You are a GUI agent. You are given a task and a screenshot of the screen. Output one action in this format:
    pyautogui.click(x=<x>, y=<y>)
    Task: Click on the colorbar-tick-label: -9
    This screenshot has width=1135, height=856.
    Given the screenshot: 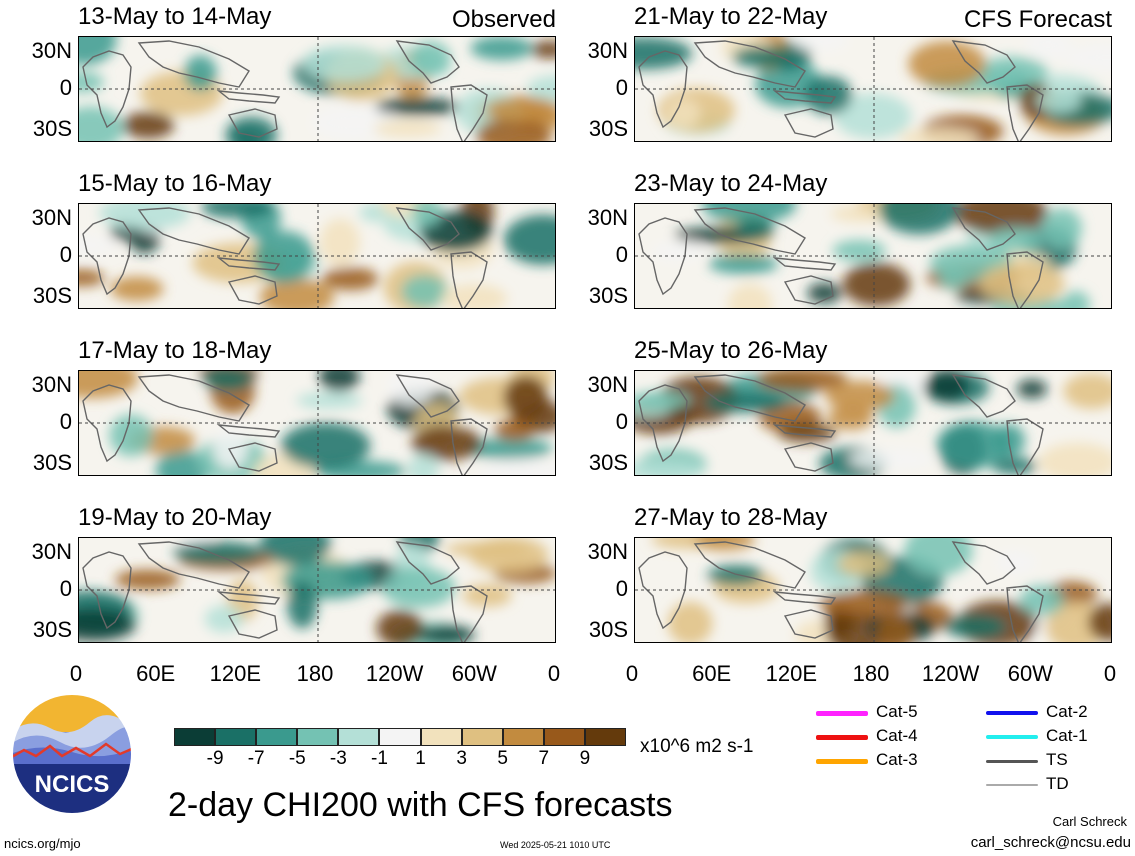 What is the action you would take?
    pyautogui.click(x=215, y=758)
    